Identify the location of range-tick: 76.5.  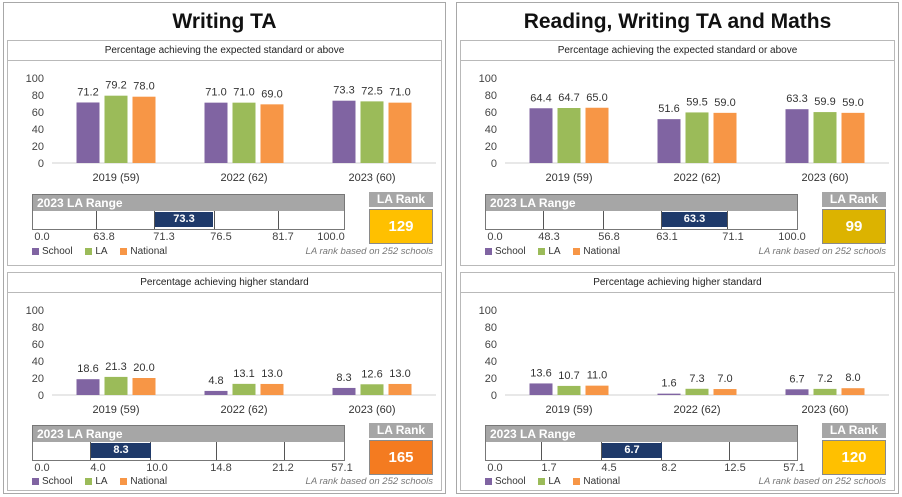
(221, 237).